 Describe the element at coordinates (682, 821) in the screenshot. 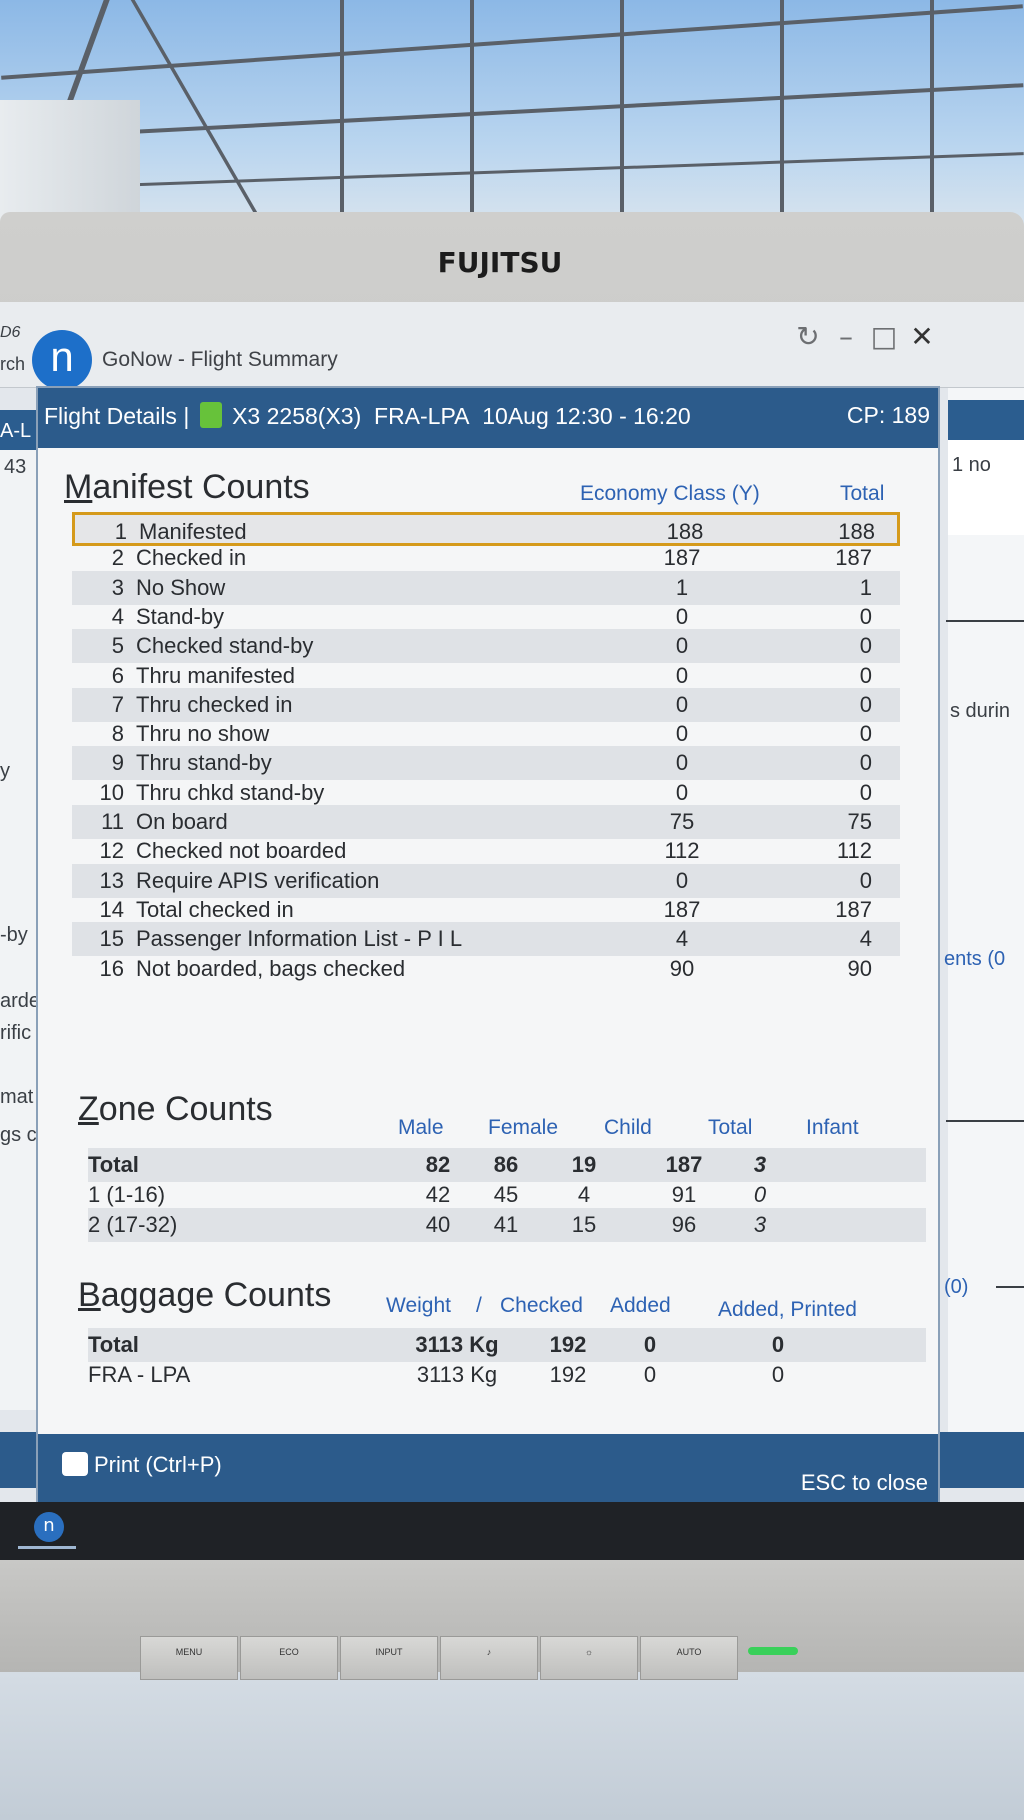

I see `economy-value: 75` at that location.